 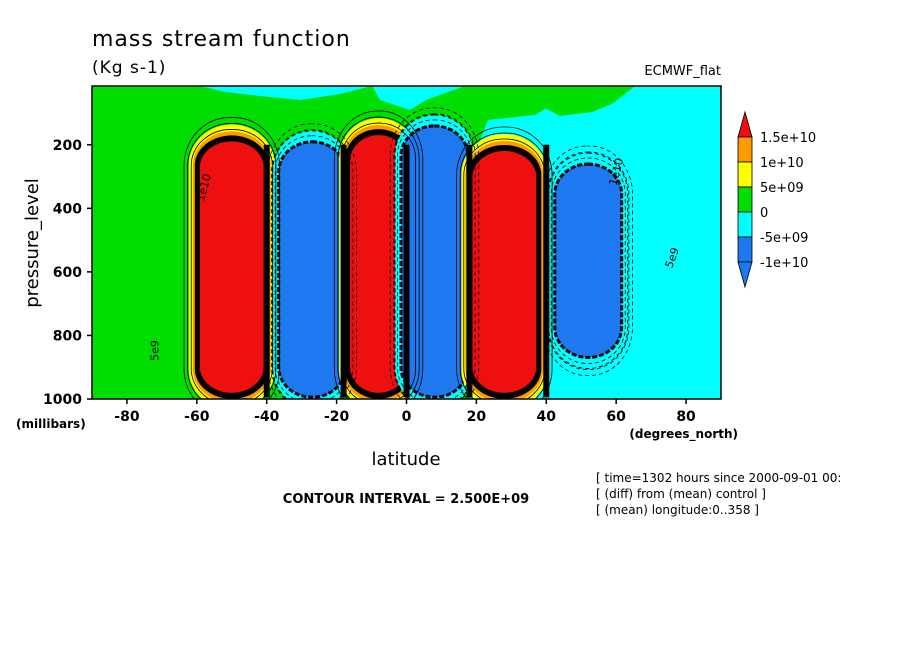 I want to click on contour-label: 5e9, so click(x=154, y=350).